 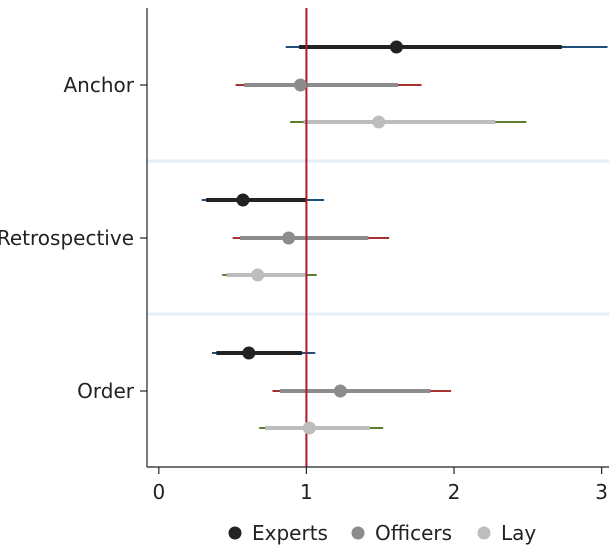 I want to click on legend-label-officers: Officers, so click(x=413, y=533).